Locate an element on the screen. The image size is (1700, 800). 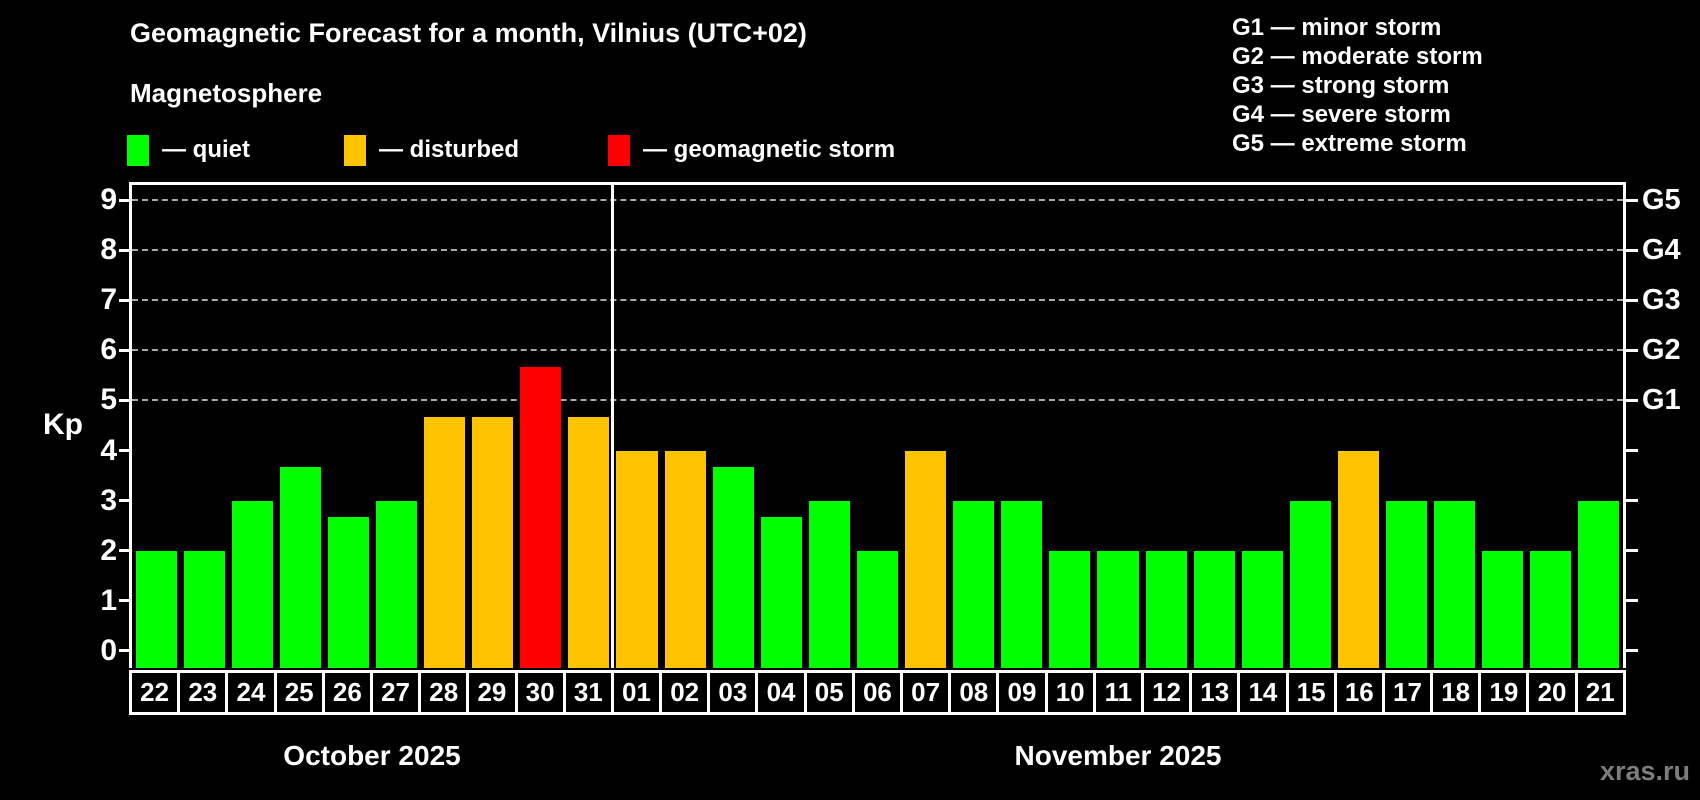
right-tick-kp2 is located at coordinates (1632, 551).